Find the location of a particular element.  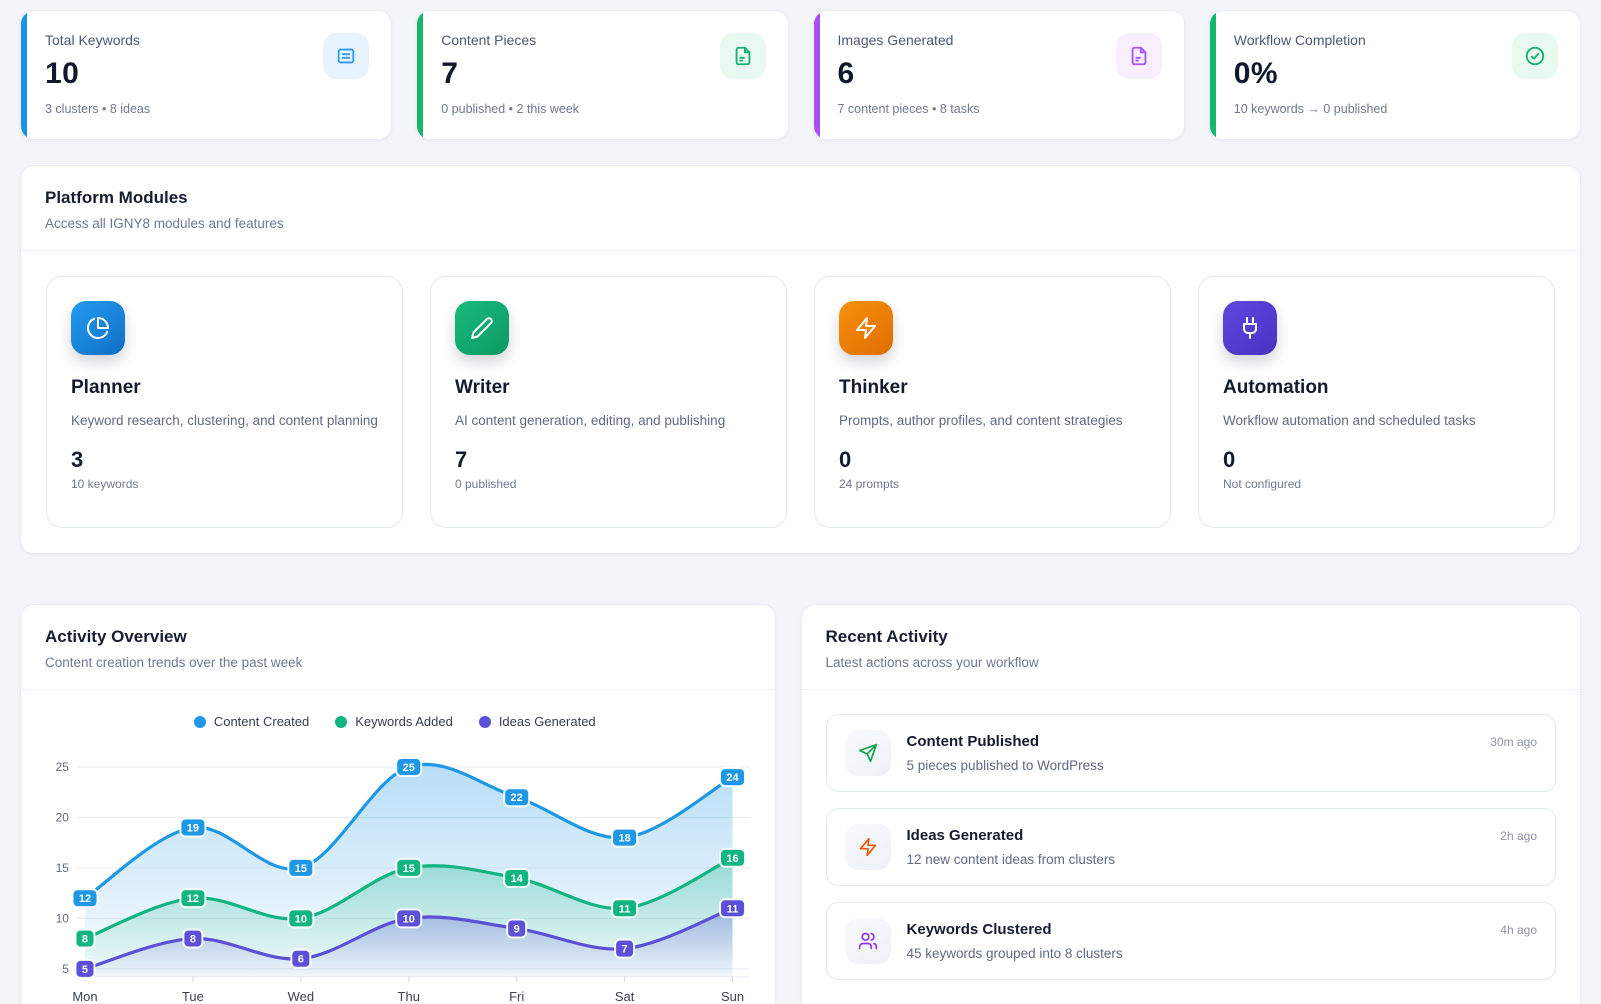

legend-label: Ideas Generated is located at coordinates (547, 721).